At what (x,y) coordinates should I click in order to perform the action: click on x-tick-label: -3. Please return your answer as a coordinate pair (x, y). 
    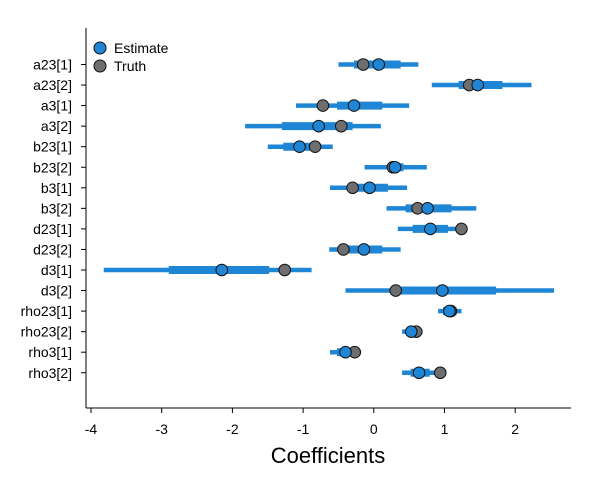
    Looking at the image, I should click on (161, 429).